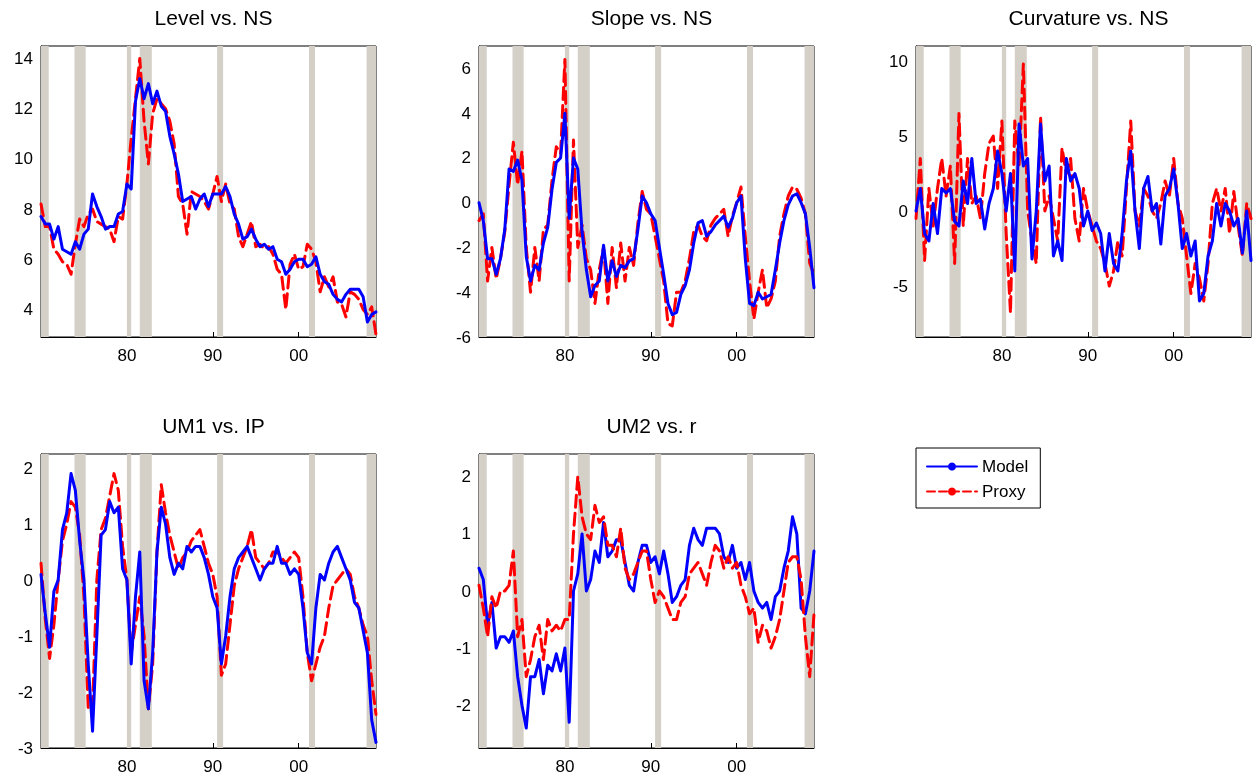 This screenshot has width=1255, height=783. What do you see at coordinates (213, 17) in the screenshot?
I see `chart-title: Level vs. NS` at bounding box center [213, 17].